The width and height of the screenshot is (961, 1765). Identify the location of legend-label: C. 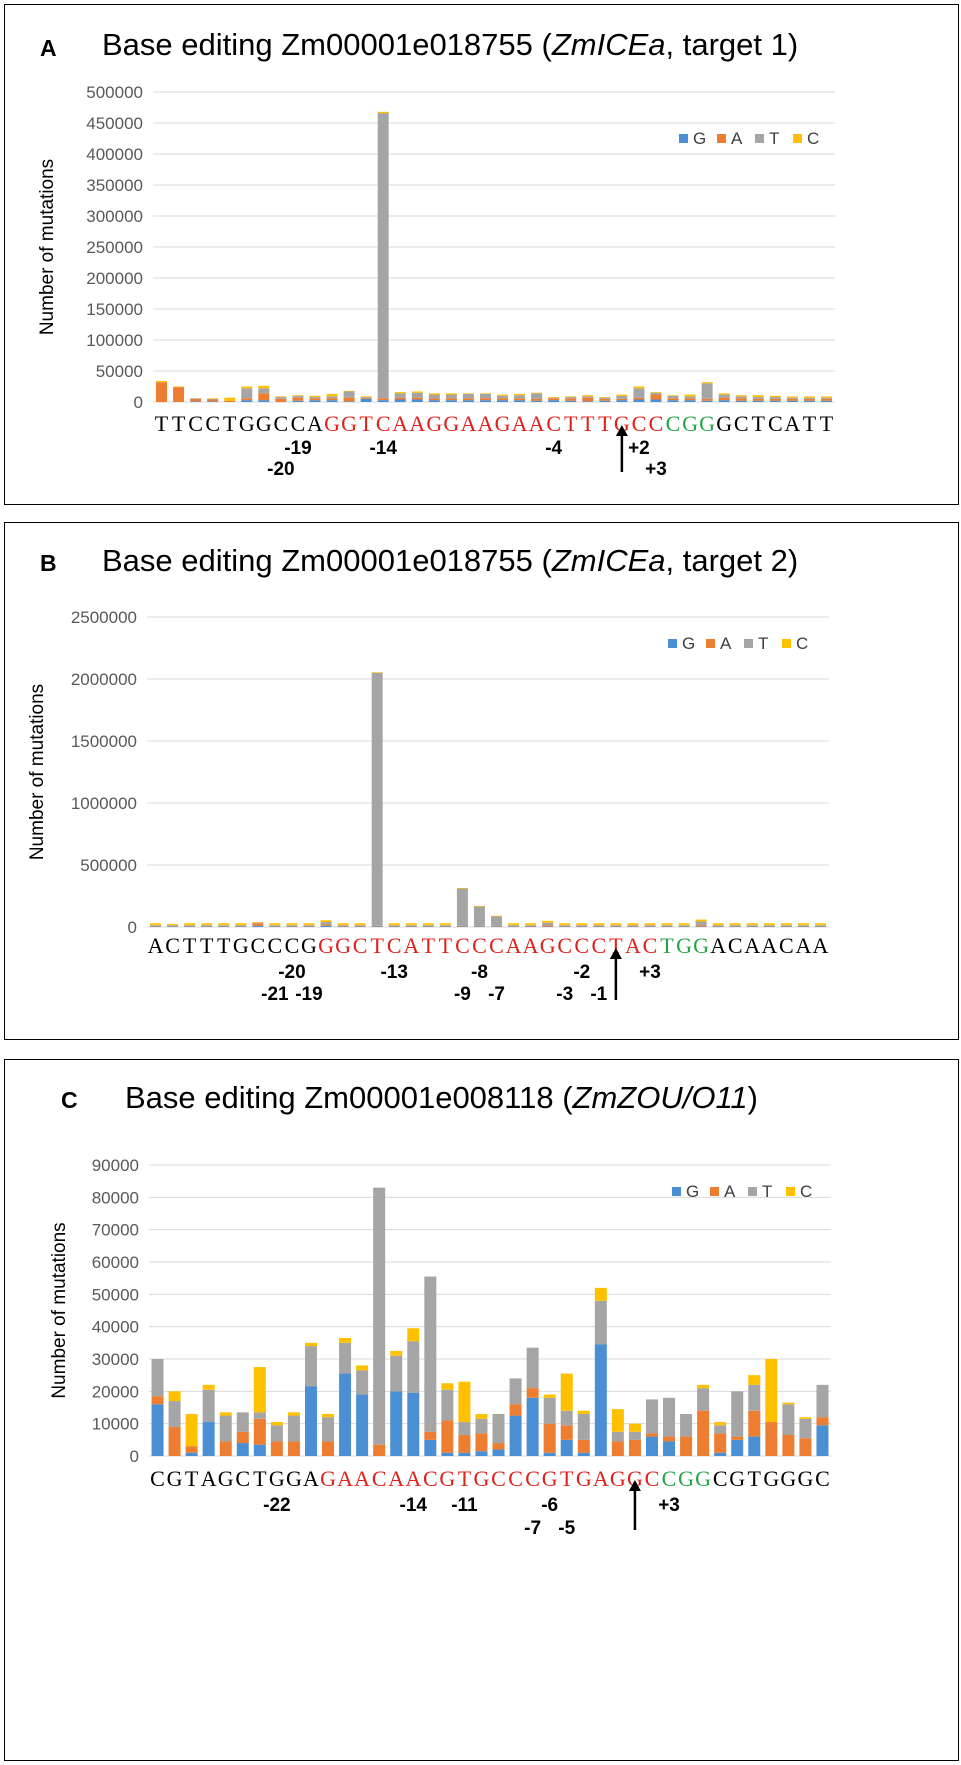
(802, 643).